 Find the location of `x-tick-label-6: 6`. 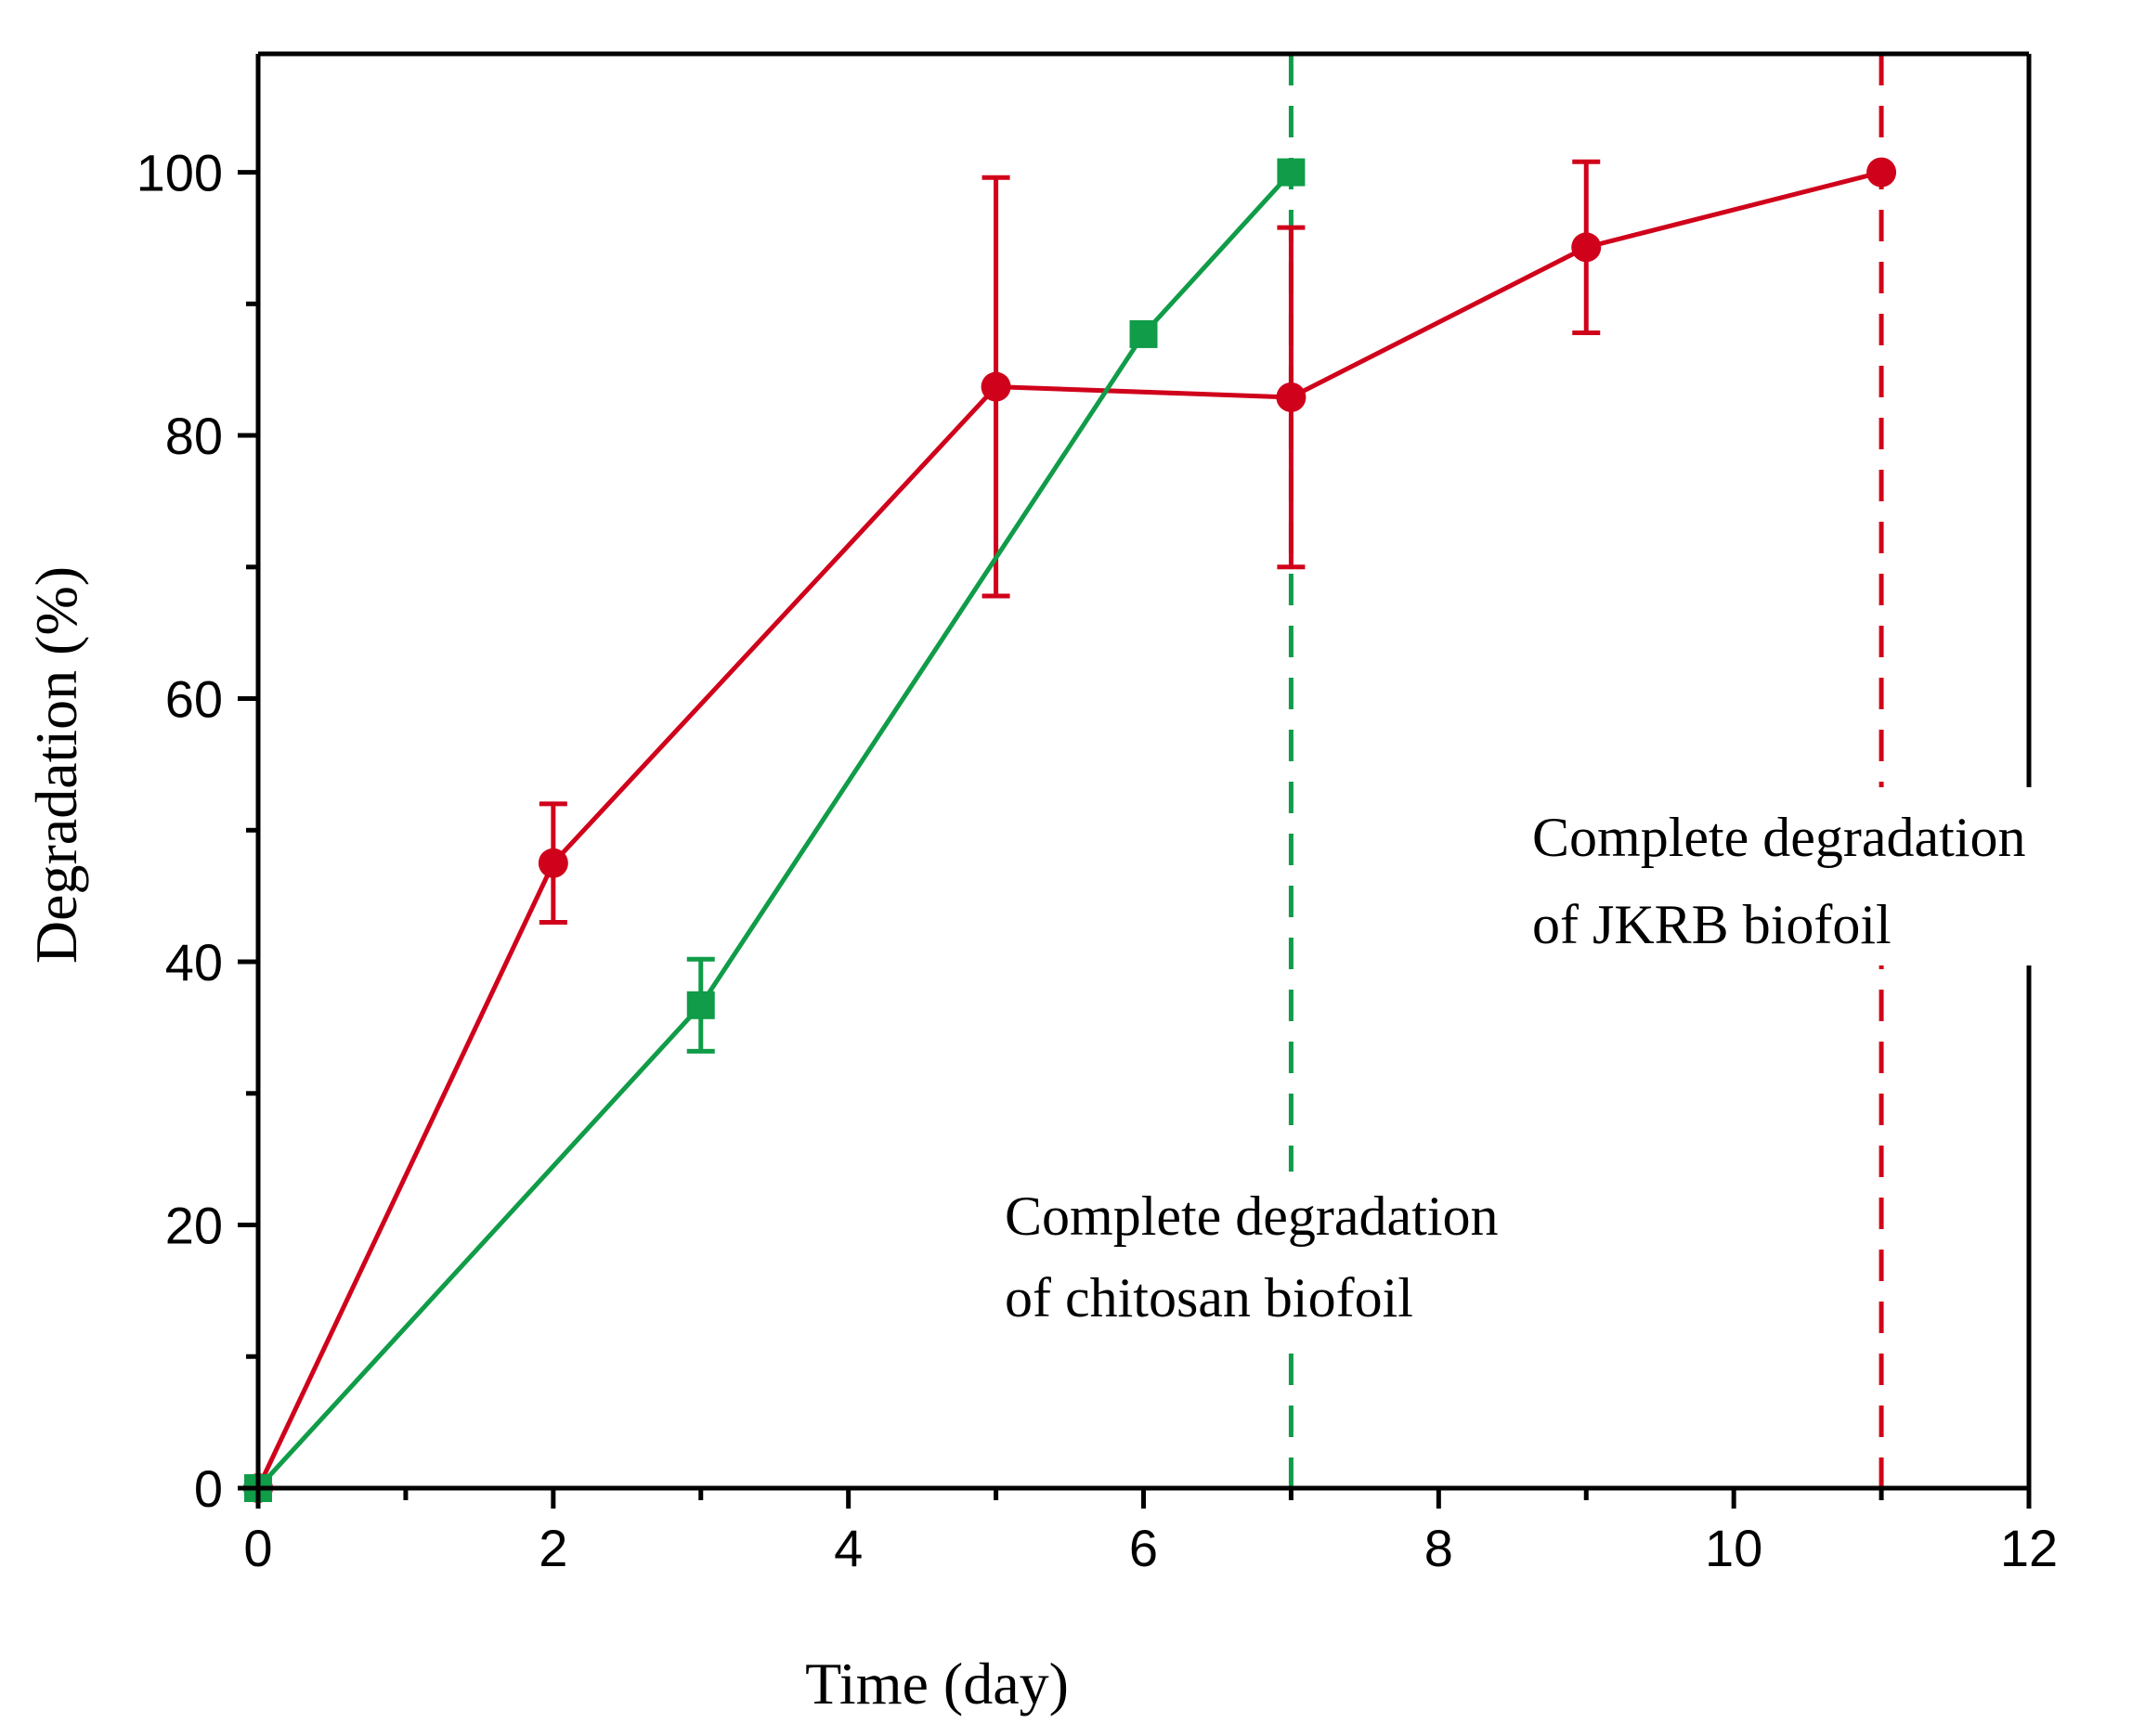

x-tick-label-6: 6 is located at coordinates (1143, 1548).